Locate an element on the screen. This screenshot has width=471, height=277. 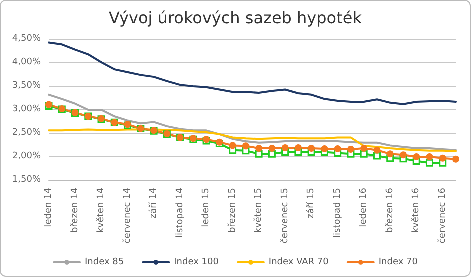
y-tick-label: 4,00% is located at coordinates (27, 63).